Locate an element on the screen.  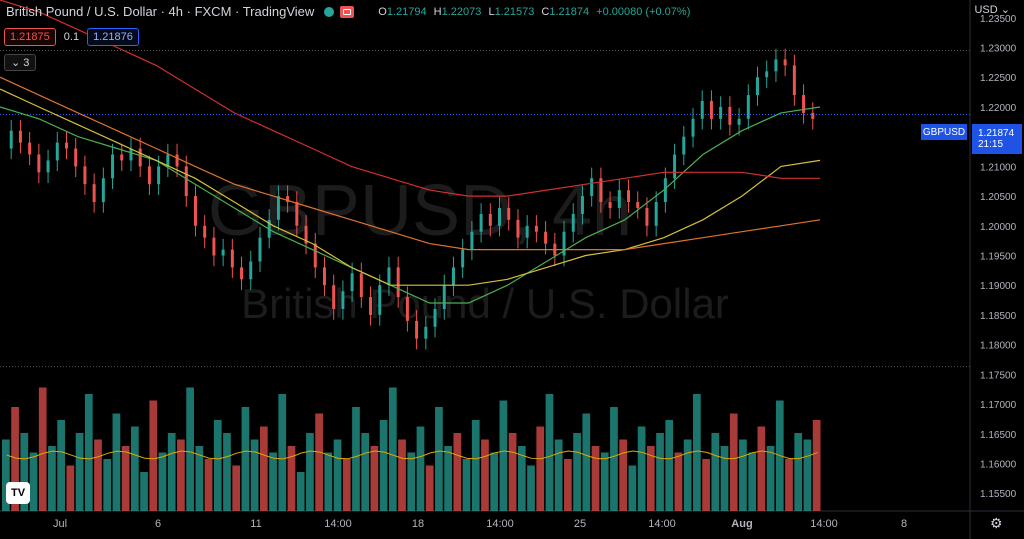
y-tick-label: 1.18000 is located at coordinates (998, 346).